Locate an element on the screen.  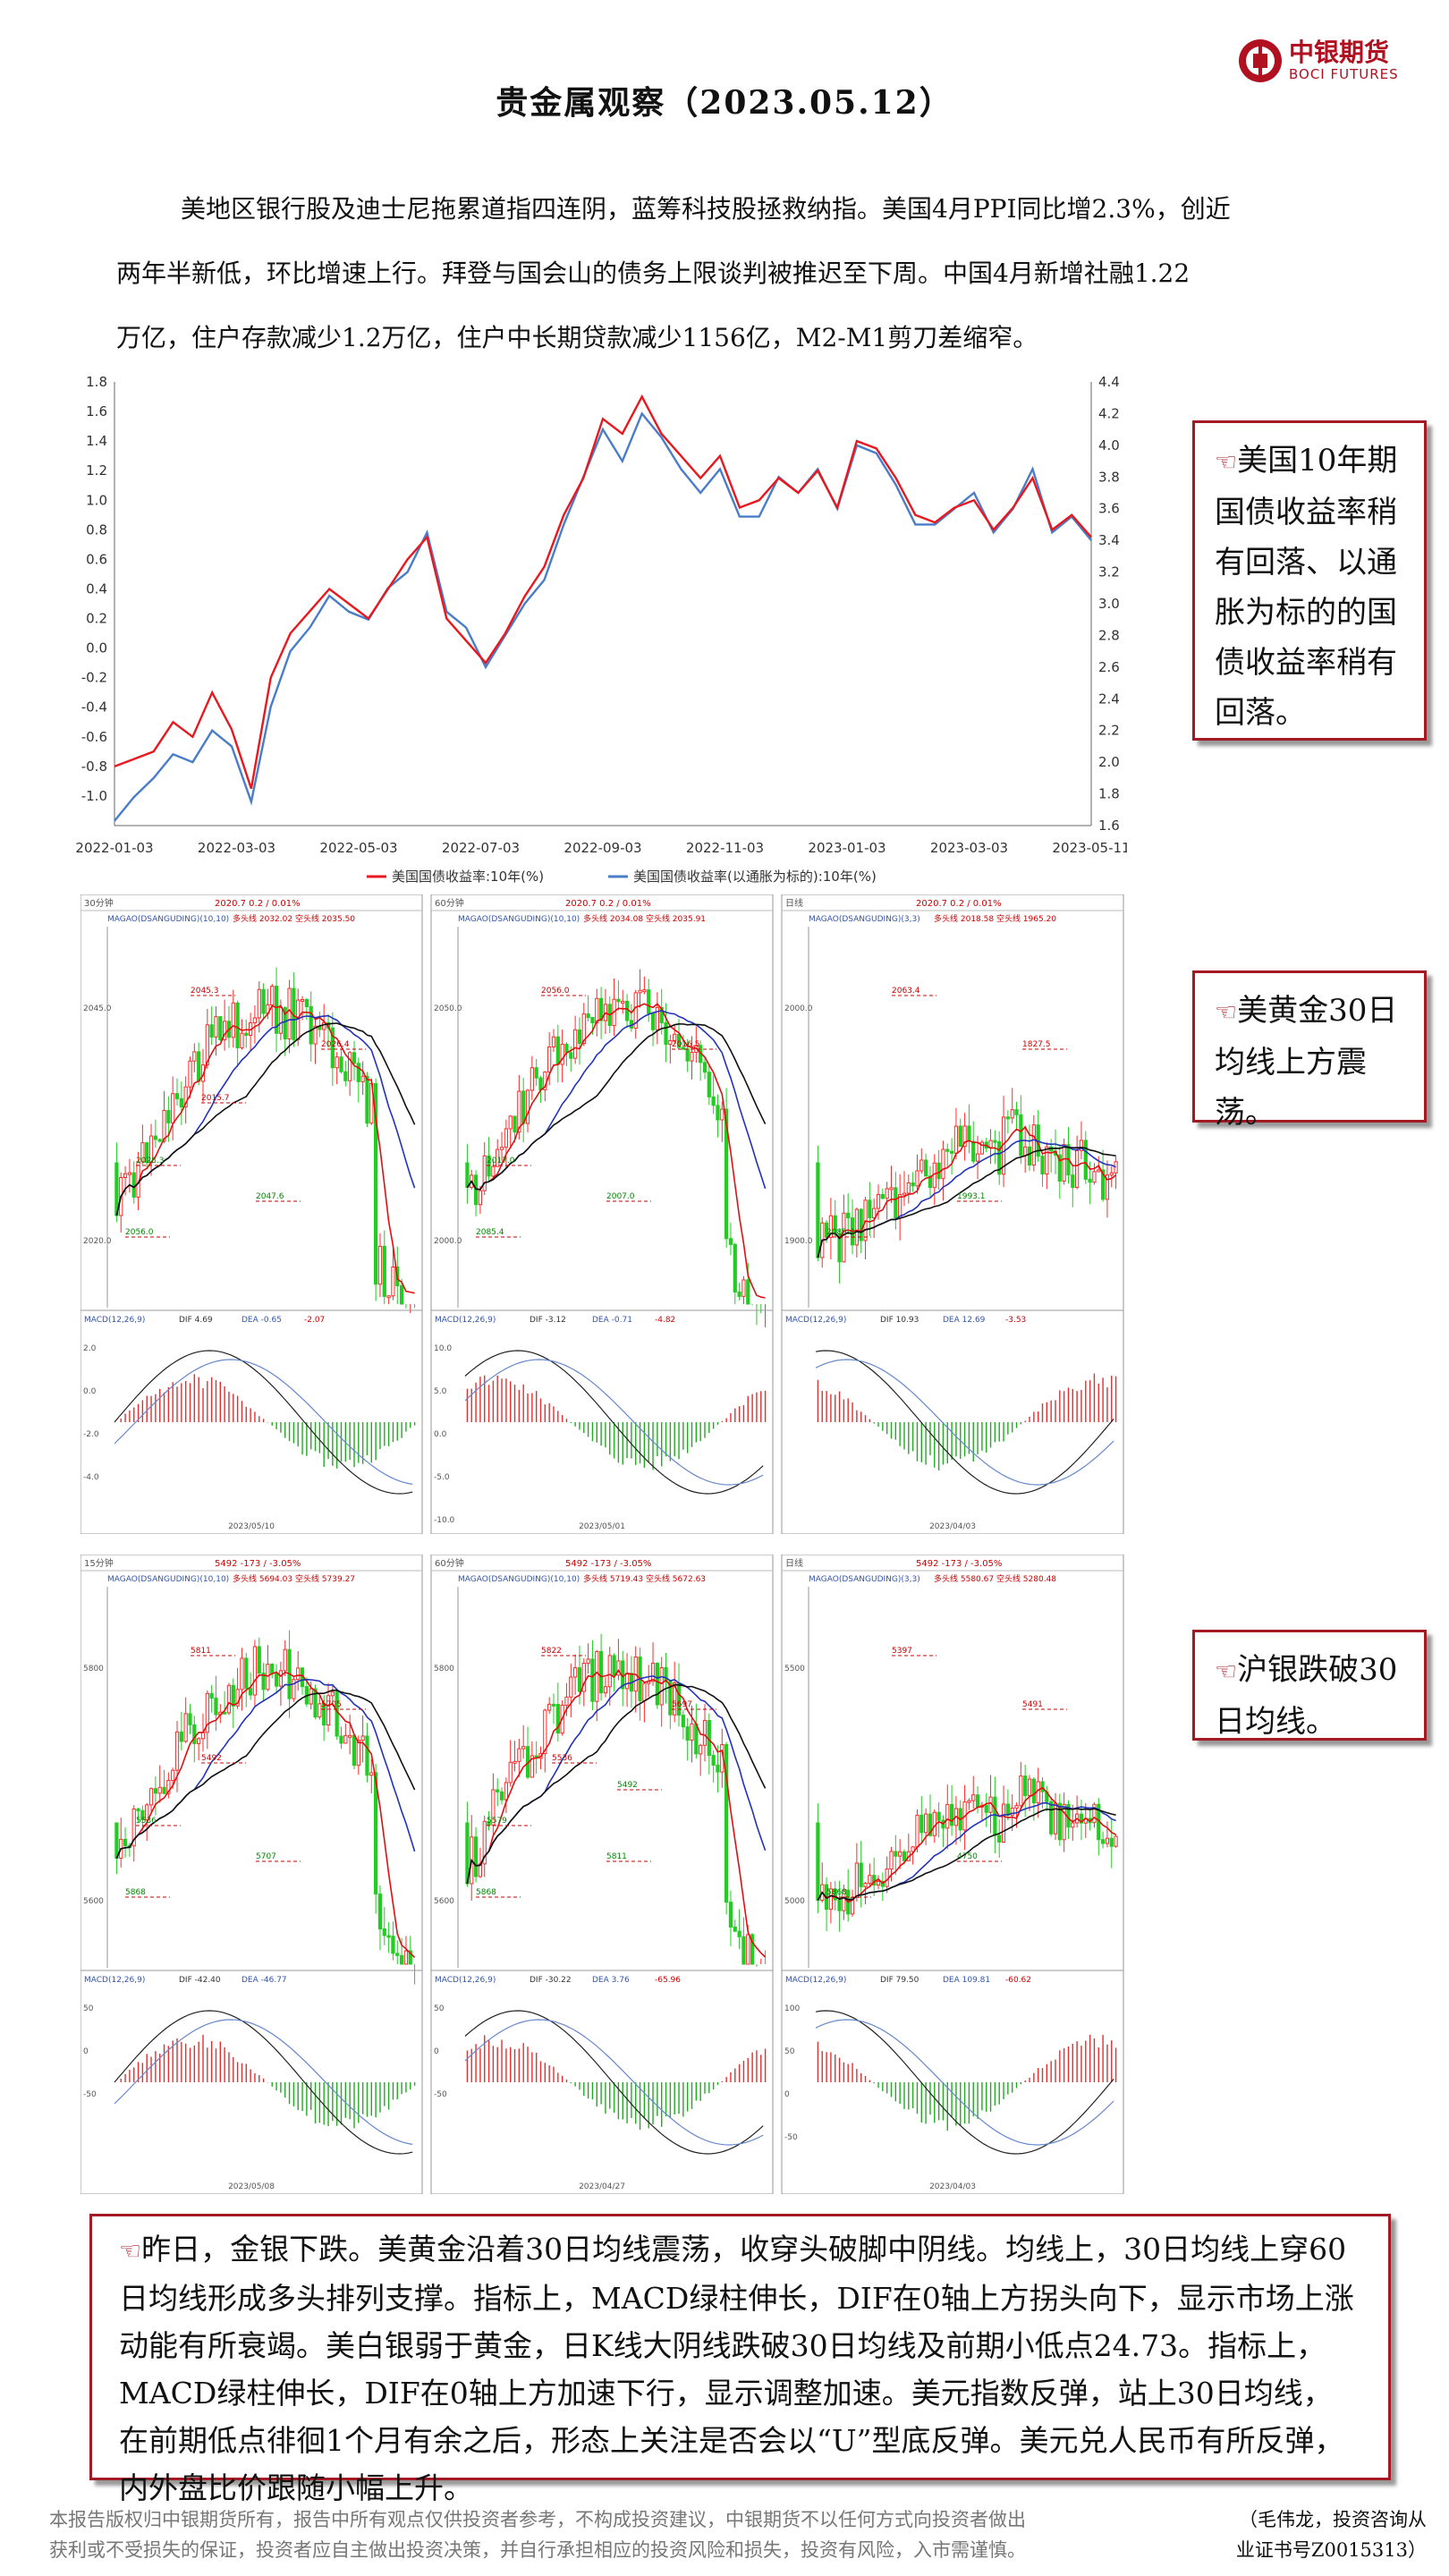
pointing-hand-icon: ☜ is located at coordinates (1226, 1671).